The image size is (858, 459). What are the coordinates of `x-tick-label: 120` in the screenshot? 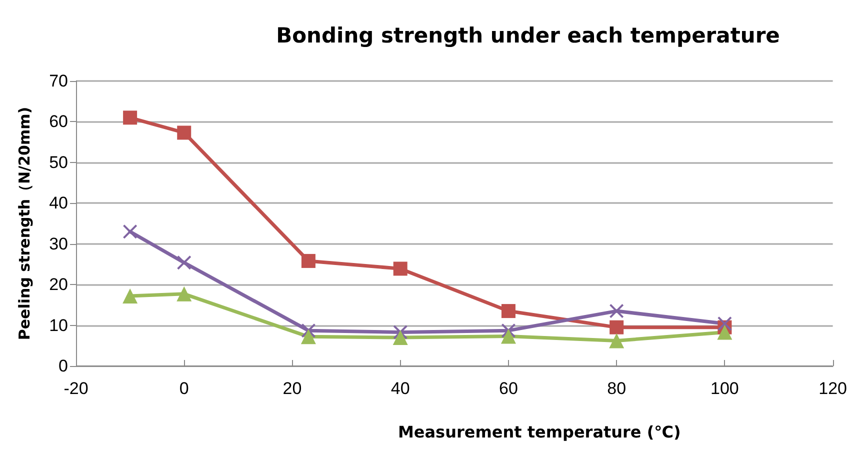 It's located at (833, 388).